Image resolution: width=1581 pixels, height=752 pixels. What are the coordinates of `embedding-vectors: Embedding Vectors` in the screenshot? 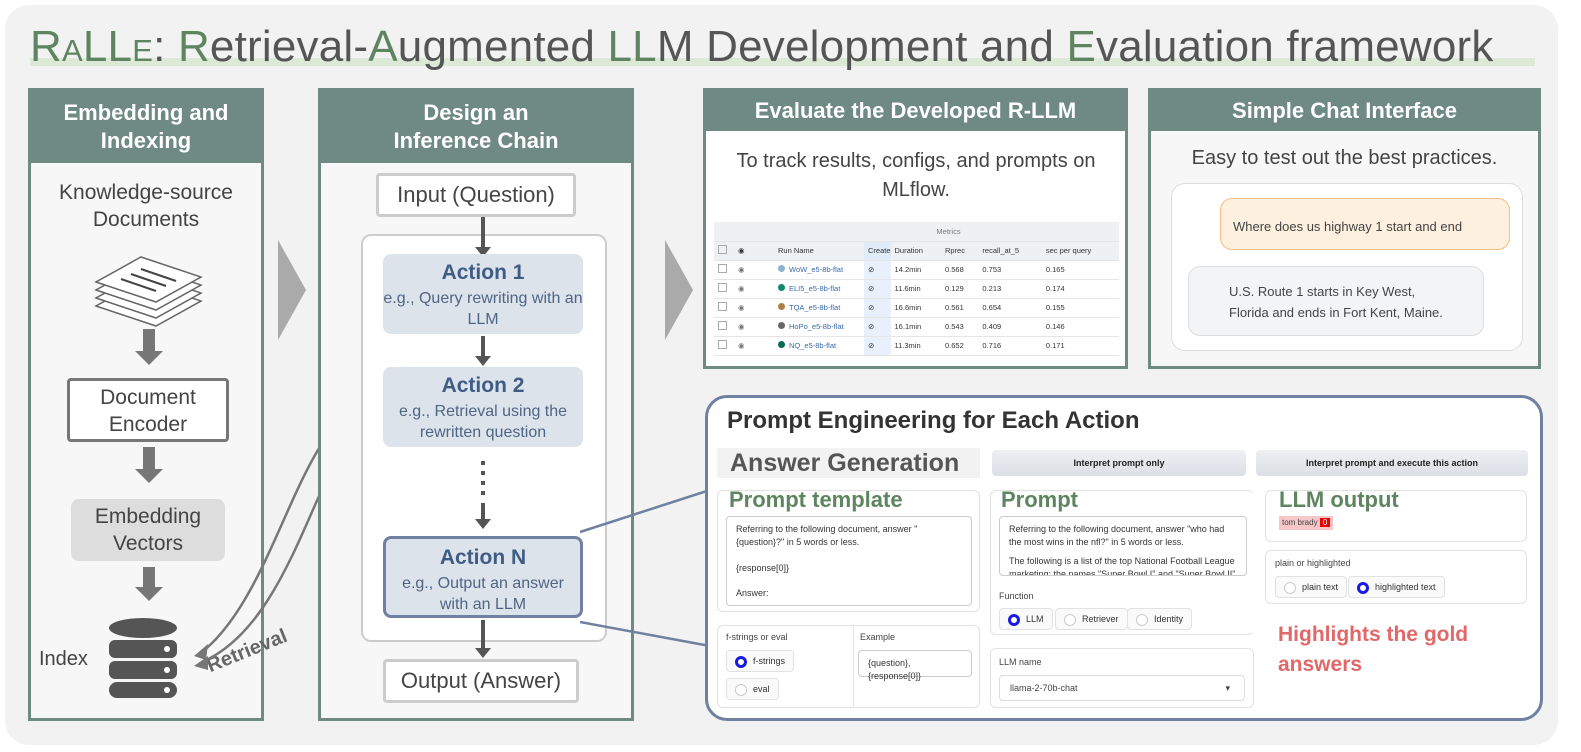 It's located at (148, 530).